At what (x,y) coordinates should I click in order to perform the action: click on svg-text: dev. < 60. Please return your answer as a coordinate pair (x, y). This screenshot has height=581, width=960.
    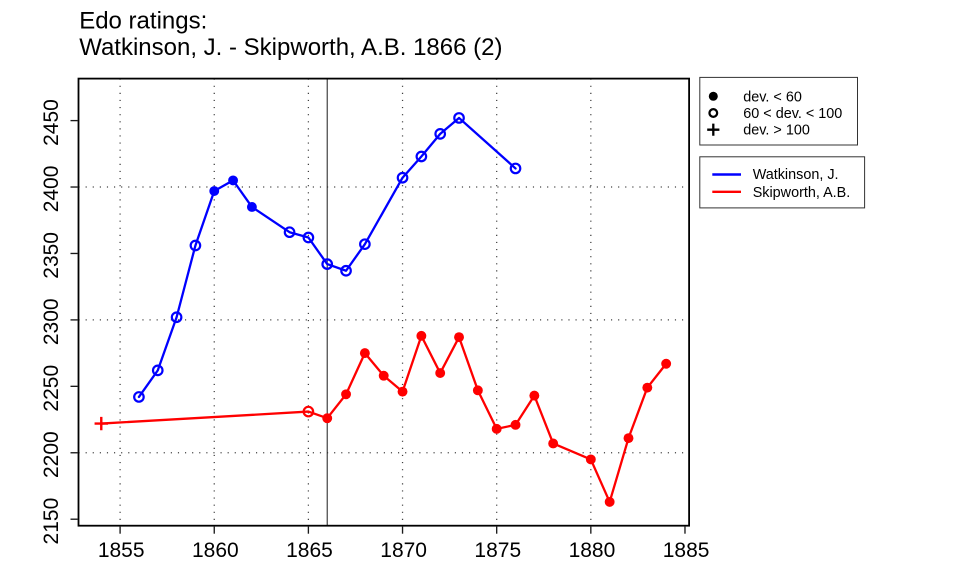
    Looking at the image, I should click on (772, 97).